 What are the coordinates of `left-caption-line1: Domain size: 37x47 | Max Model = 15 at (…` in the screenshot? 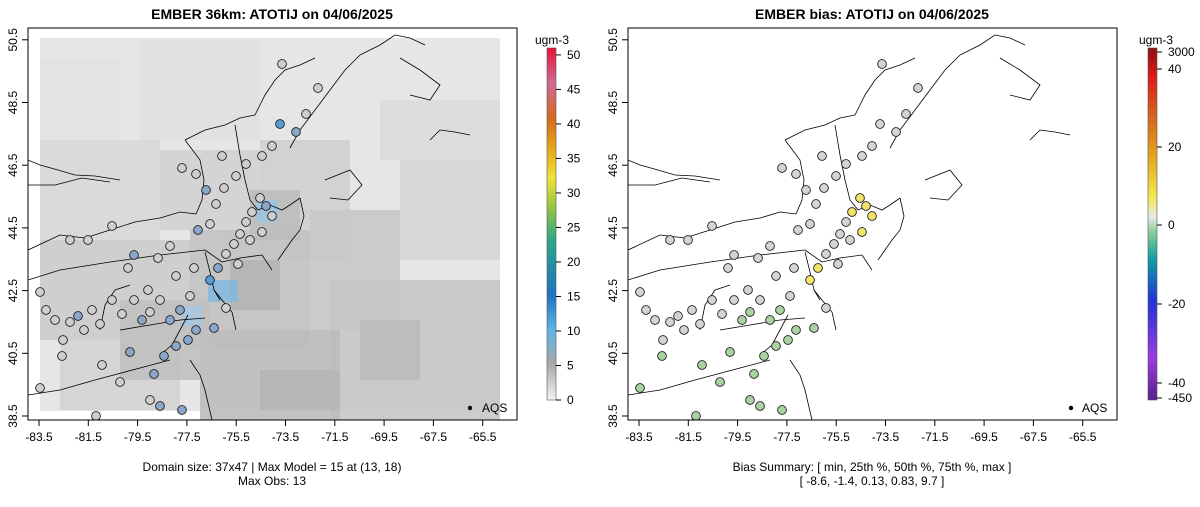 It's located at (272, 467).